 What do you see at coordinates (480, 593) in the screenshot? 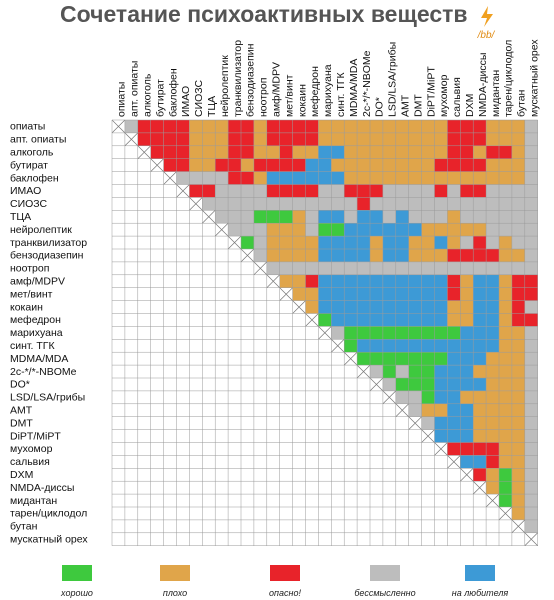
I see `legend-label: на любителя` at bounding box center [480, 593].